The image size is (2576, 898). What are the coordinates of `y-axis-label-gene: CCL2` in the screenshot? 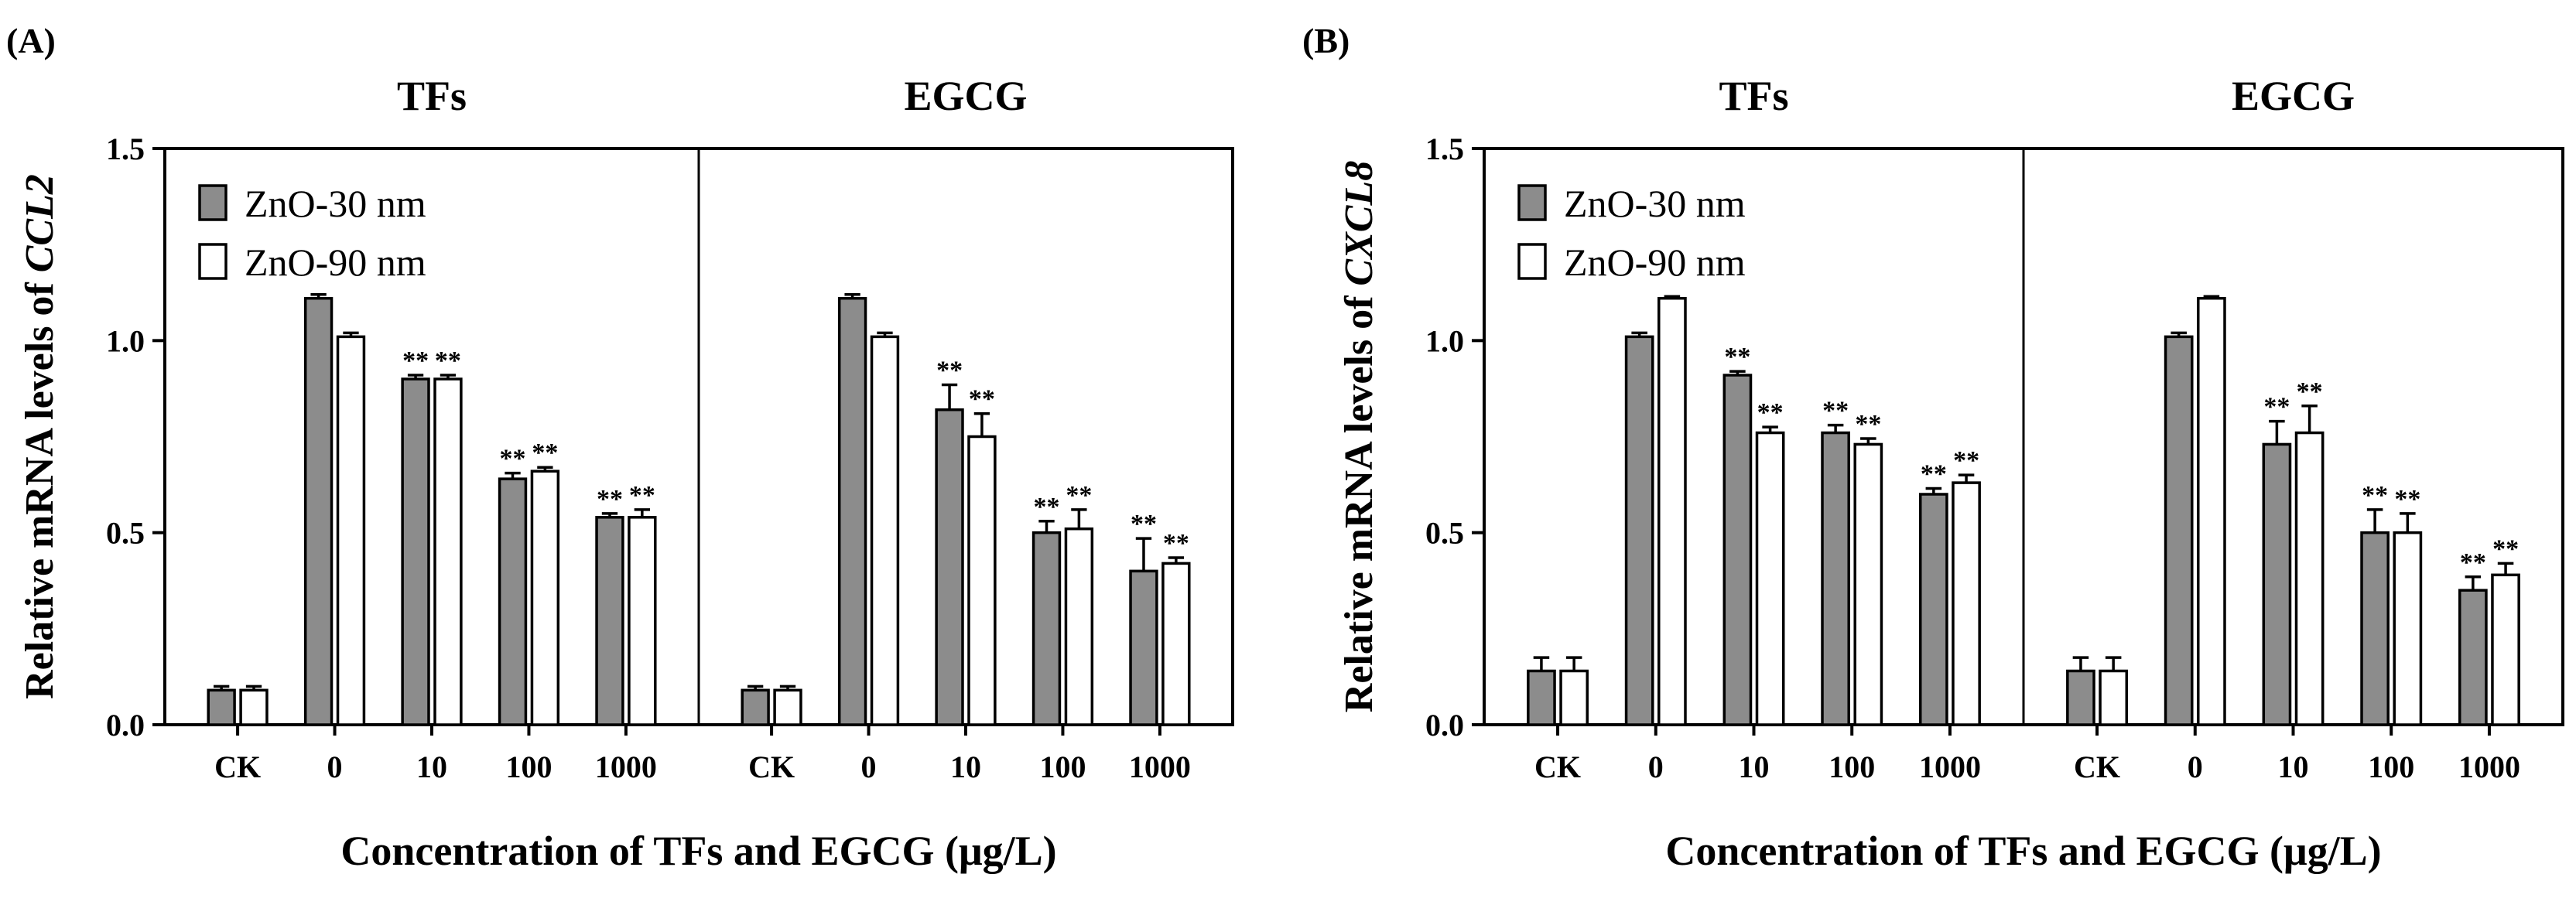 It's located at (40, 223).